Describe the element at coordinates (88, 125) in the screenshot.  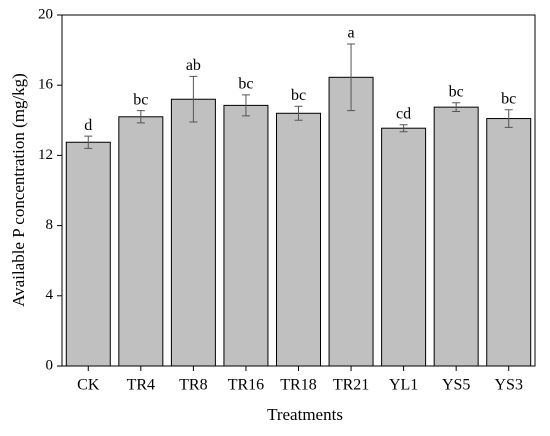
I see `significance-letter: d` at that location.